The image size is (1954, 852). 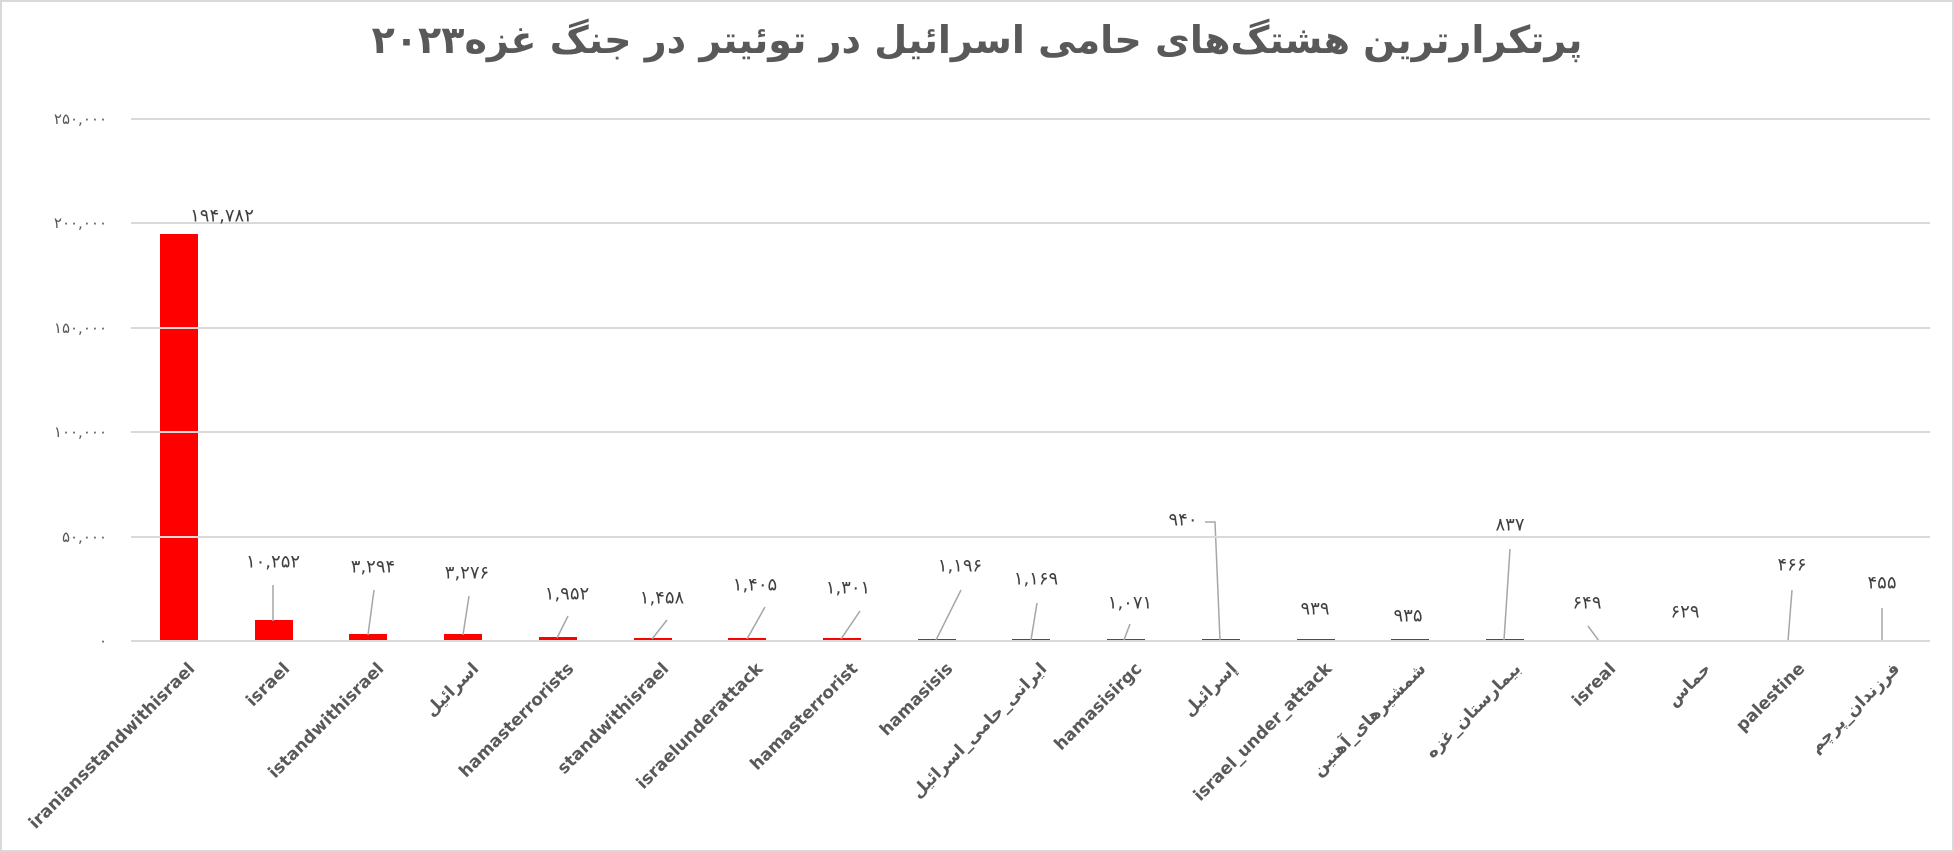 What do you see at coordinates (80, 432) in the screenshot?
I see `y-tick-label: ۱۰۰,۰۰۰` at bounding box center [80, 432].